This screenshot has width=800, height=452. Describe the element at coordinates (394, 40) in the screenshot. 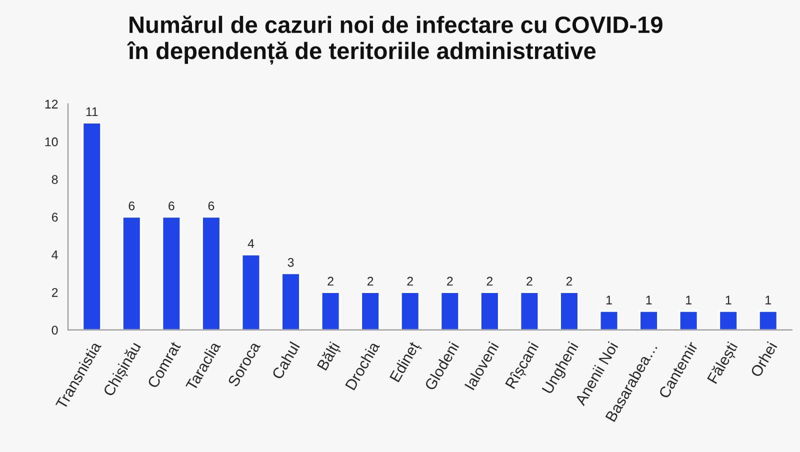

I see `chart-title: Numărul de cazuri noi de infectare cu COVID-19 în dependență de teritoriile administrative` at that location.